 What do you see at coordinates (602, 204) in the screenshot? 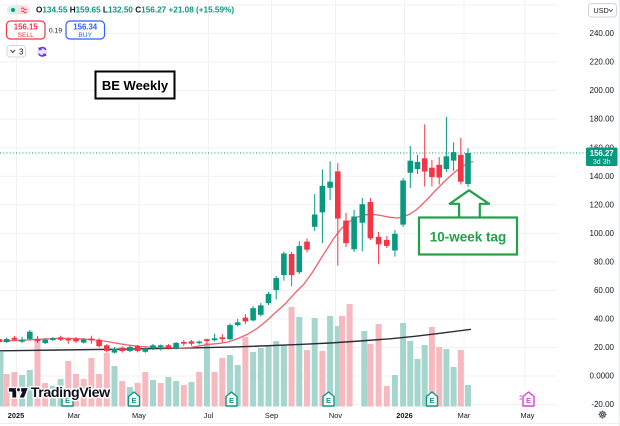
I see `svg-text: 120.00` at bounding box center [602, 204].